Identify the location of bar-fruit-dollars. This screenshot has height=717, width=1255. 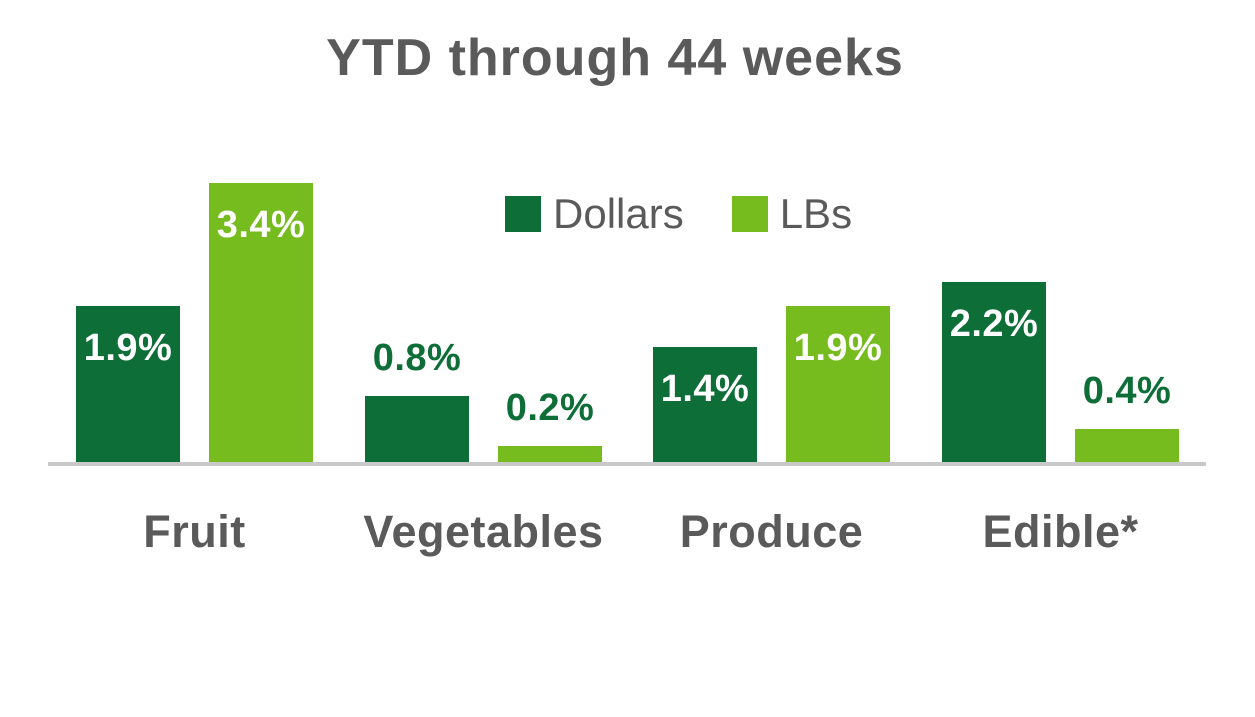
(128, 384).